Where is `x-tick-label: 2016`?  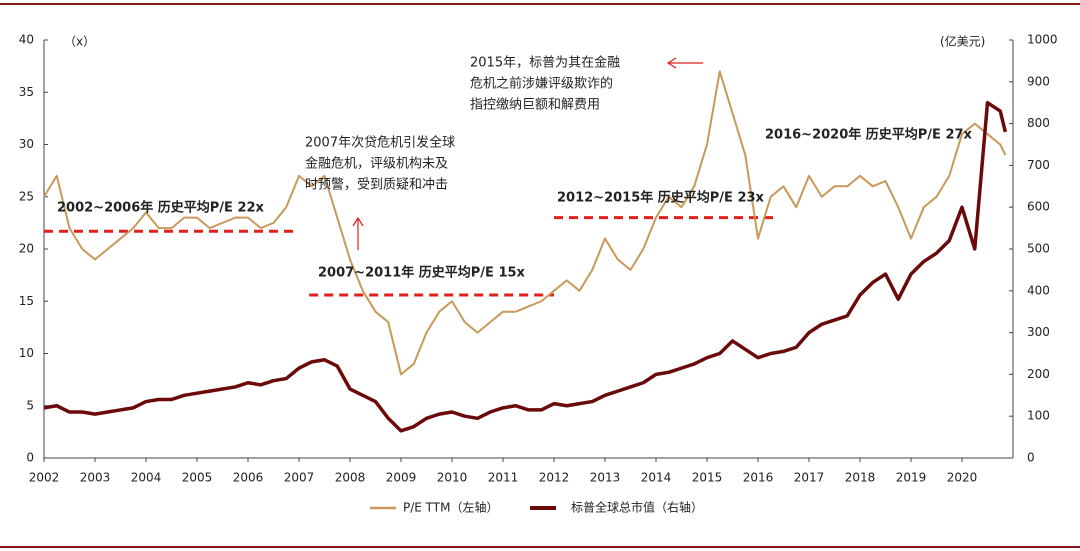 x-tick-label: 2016 is located at coordinates (758, 478).